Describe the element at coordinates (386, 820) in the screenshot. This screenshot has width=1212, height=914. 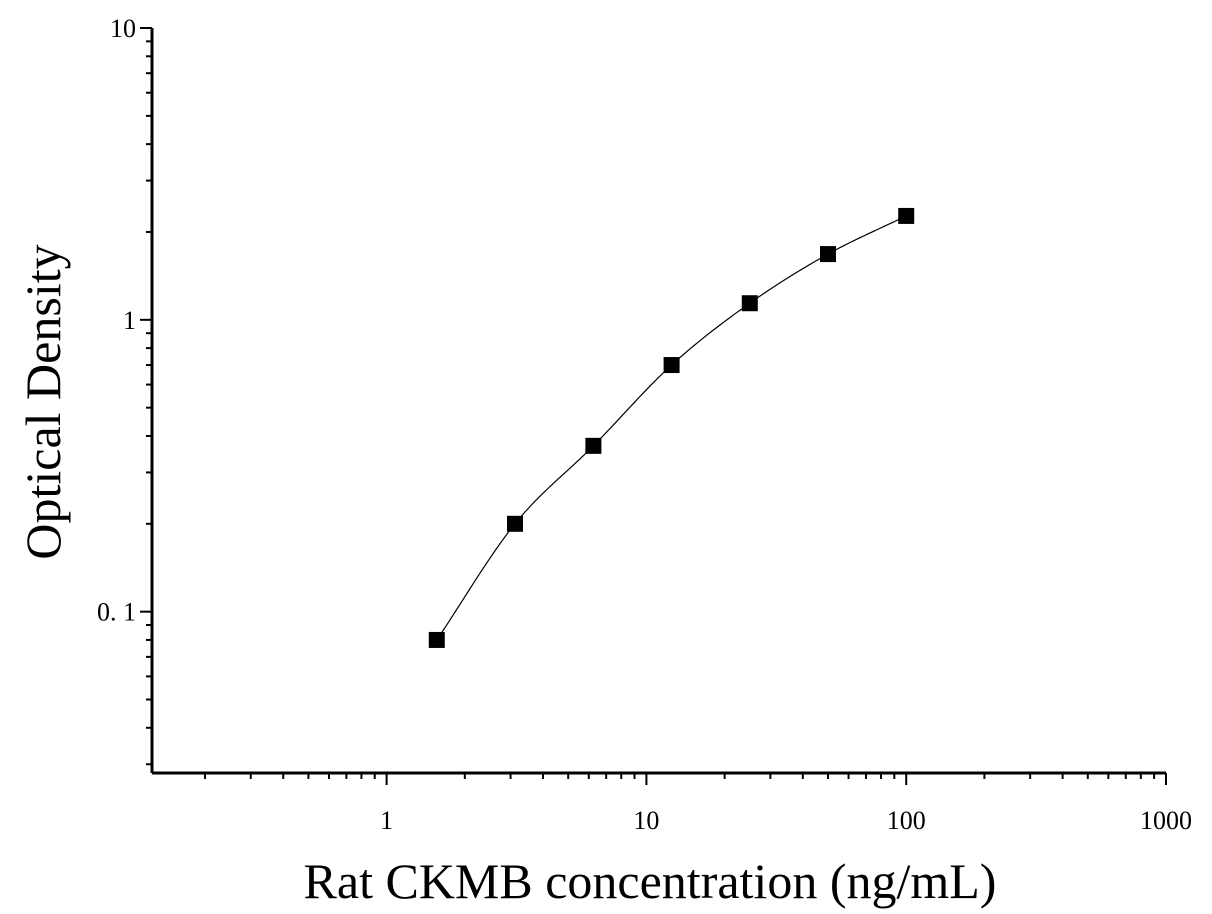
I see `x-tick-label: 1` at that location.